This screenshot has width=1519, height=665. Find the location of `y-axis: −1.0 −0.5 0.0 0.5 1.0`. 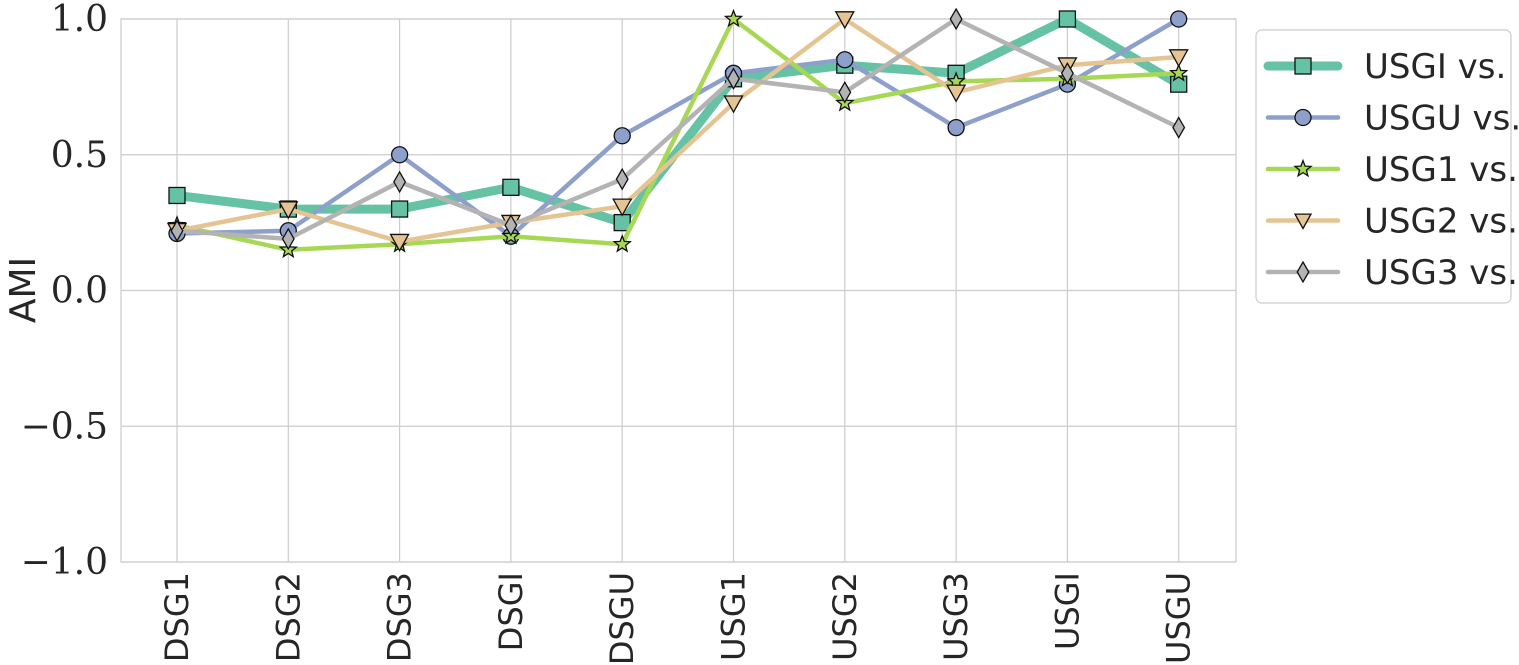

y-axis: −1.0 −0.5 0.0 0.5 1.0 is located at coordinates (64, 291).